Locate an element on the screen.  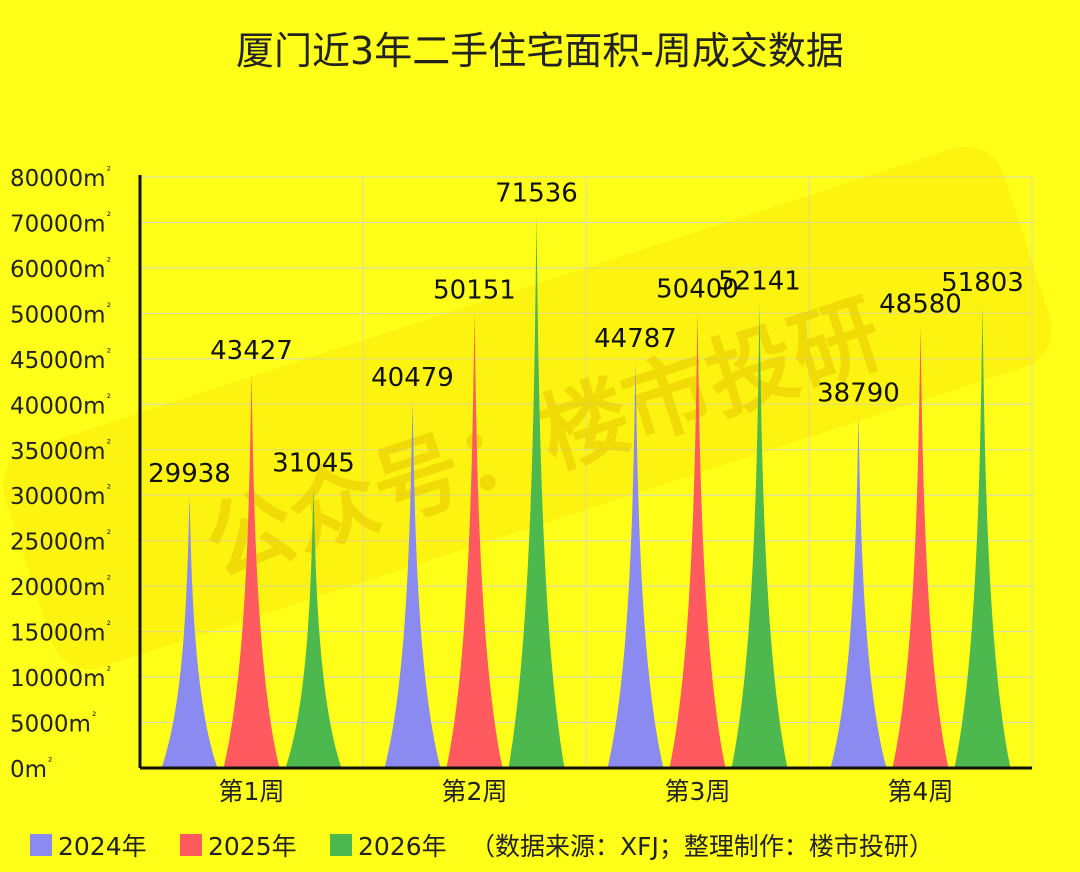
y-tick-label: 60000m is located at coordinates (58, 270).